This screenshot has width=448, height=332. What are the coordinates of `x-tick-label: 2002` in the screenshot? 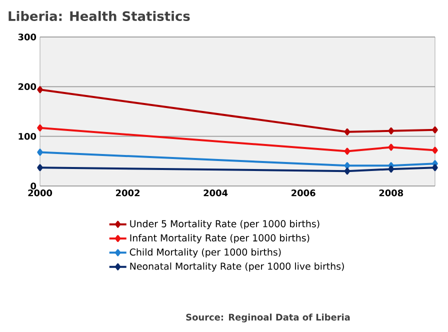 It's located at (128, 193).